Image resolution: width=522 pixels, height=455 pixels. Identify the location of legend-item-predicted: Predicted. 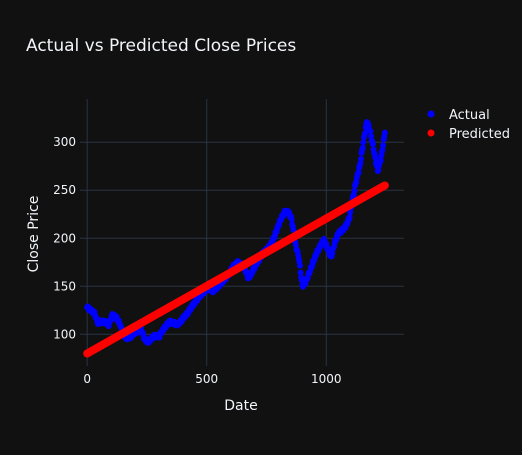
(469, 134).